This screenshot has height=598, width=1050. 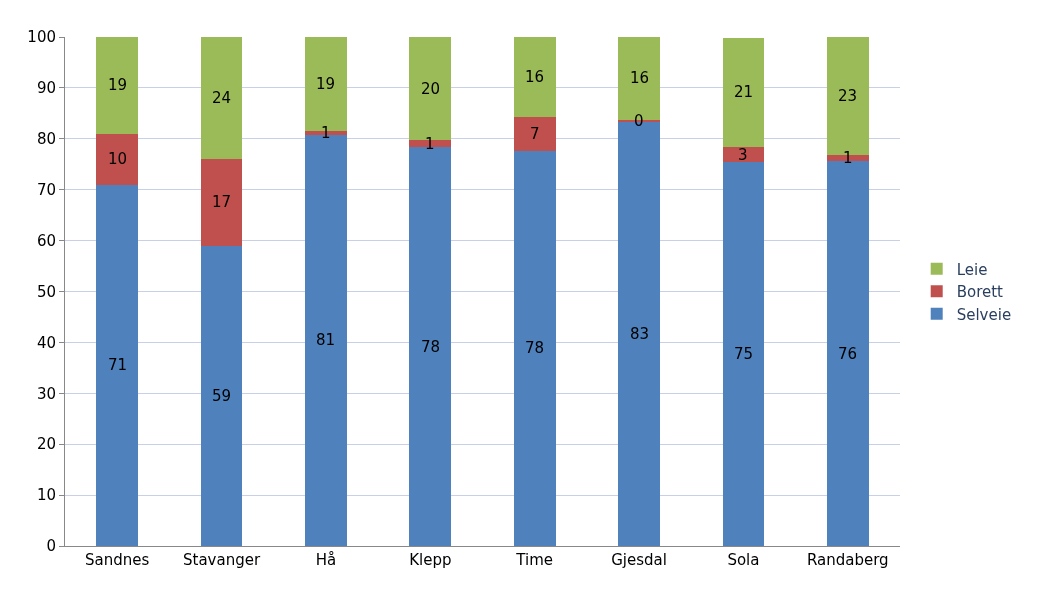 What do you see at coordinates (639, 560) in the screenshot?
I see `x-tick-label: Gjesdal` at bounding box center [639, 560].